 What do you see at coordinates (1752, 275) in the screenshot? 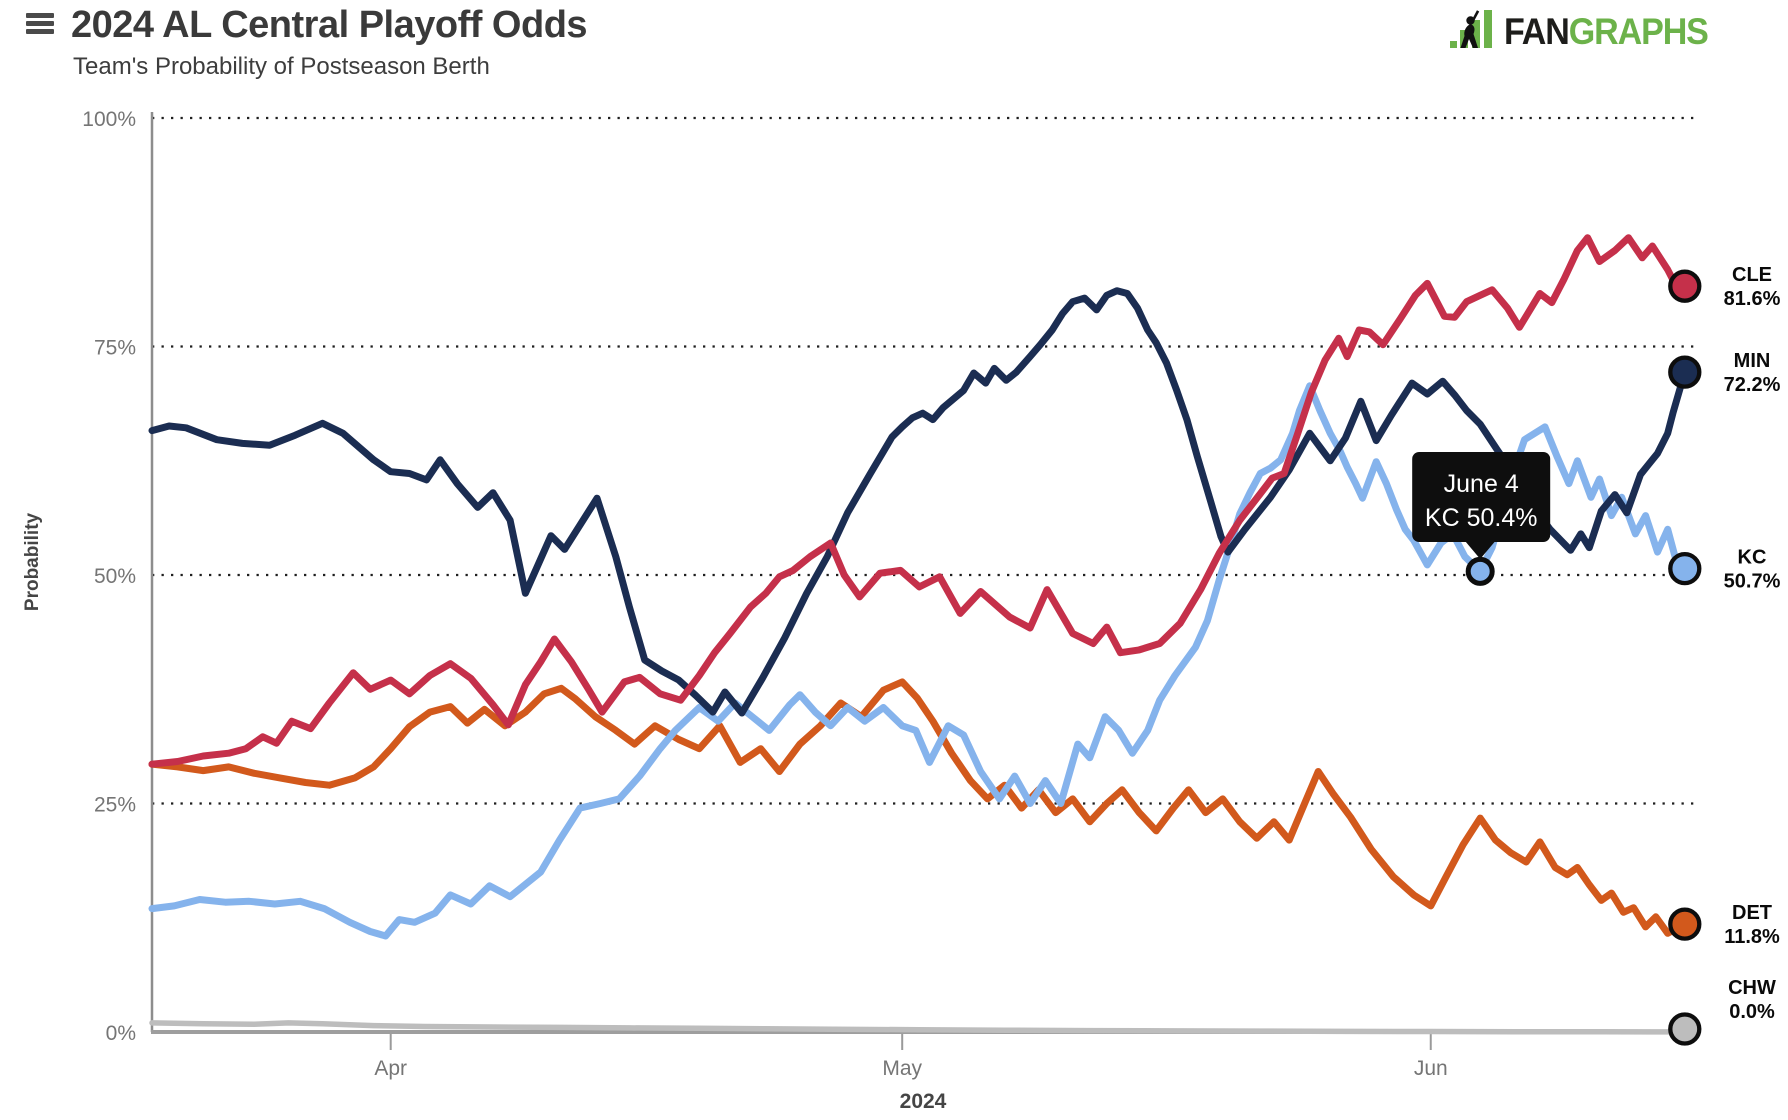
I see `end-label-team-CLE: CLE` at bounding box center [1752, 275].